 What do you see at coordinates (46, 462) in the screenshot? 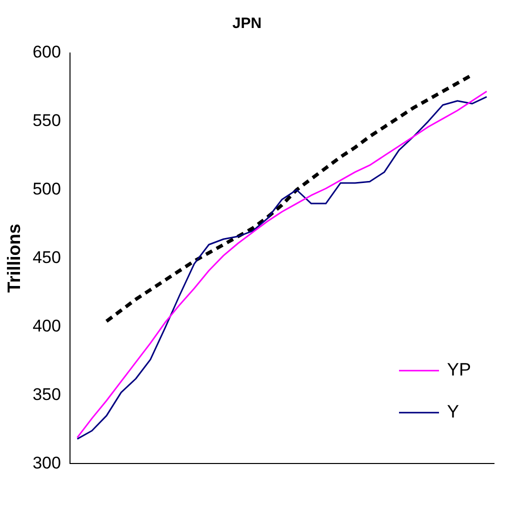
I see `y-tick-label: 300` at bounding box center [46, 462].